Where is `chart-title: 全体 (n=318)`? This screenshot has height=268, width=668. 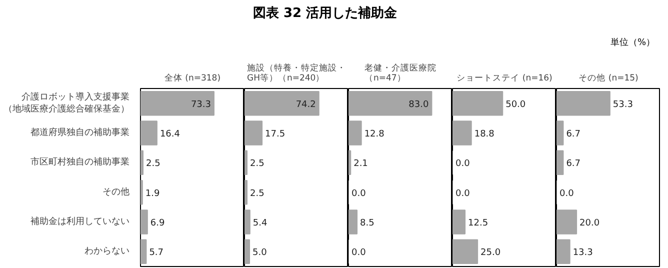 chart-title: 全体 (n=318) is located at coordinates (192, 78).